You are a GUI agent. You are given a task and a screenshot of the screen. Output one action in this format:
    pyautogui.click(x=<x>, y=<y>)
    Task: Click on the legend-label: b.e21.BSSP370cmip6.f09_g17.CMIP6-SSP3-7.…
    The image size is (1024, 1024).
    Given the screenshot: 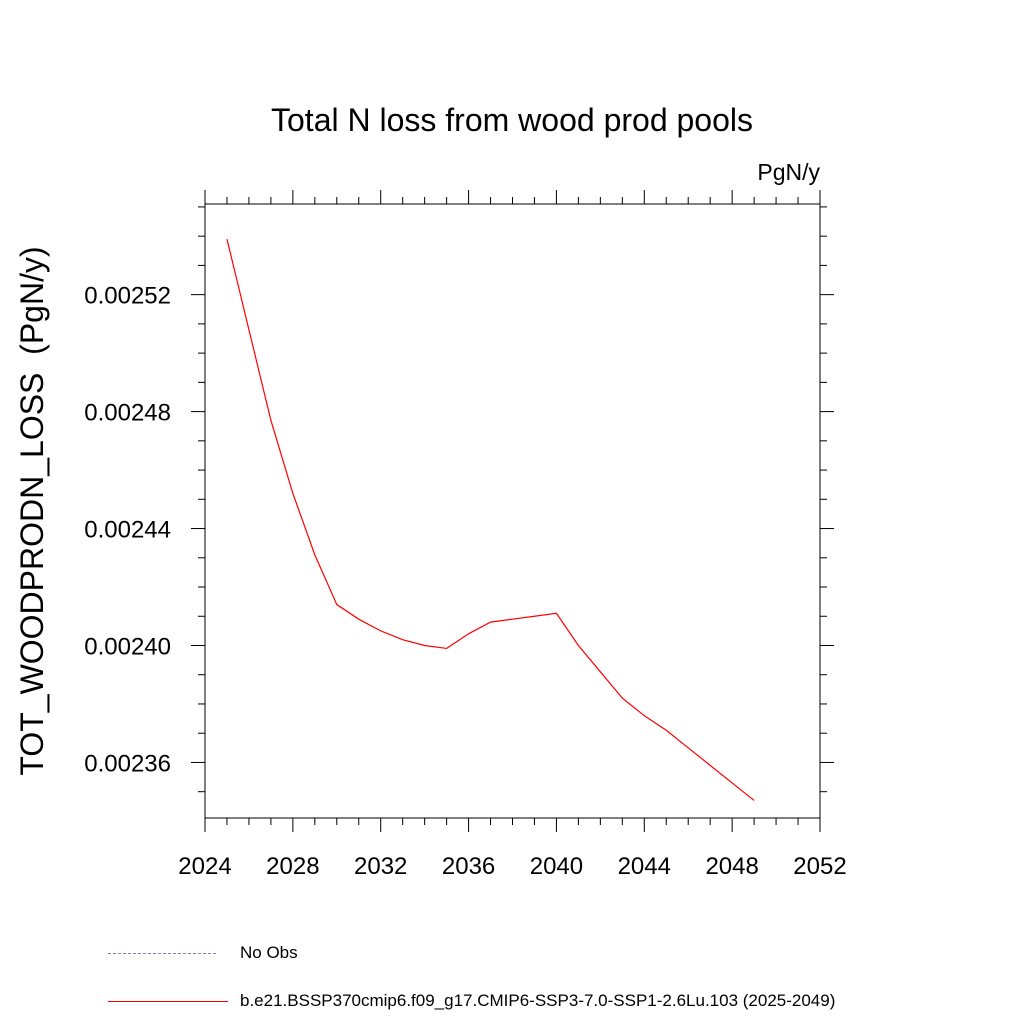 What is the action you would take?
    pyautogui.click(x=538, y=1000)
    